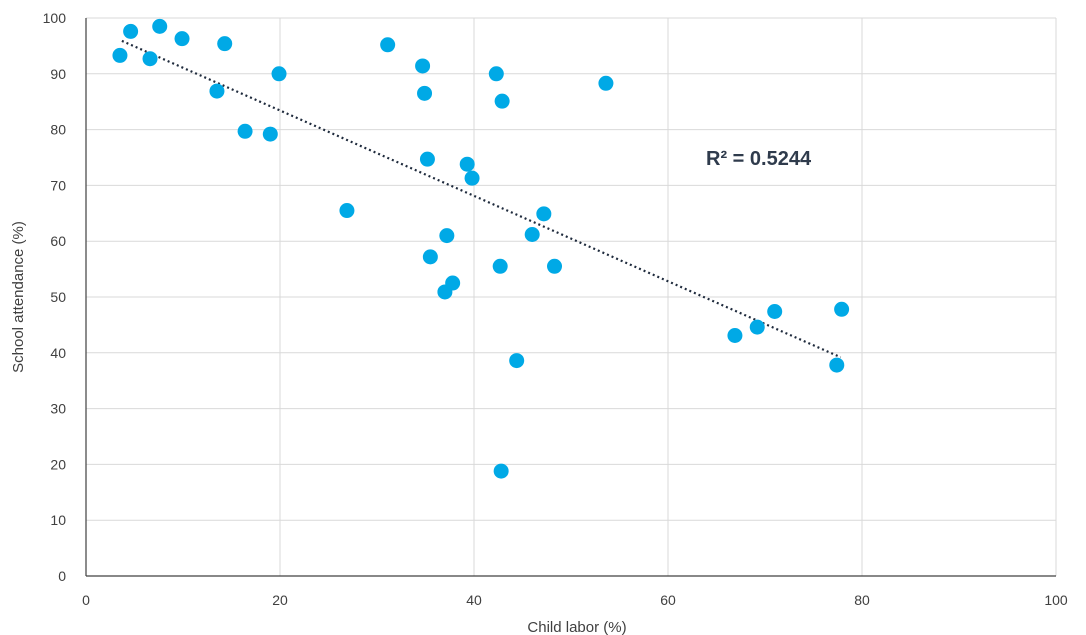  I want to click on y-tick-label: 20, so click(58, 464).